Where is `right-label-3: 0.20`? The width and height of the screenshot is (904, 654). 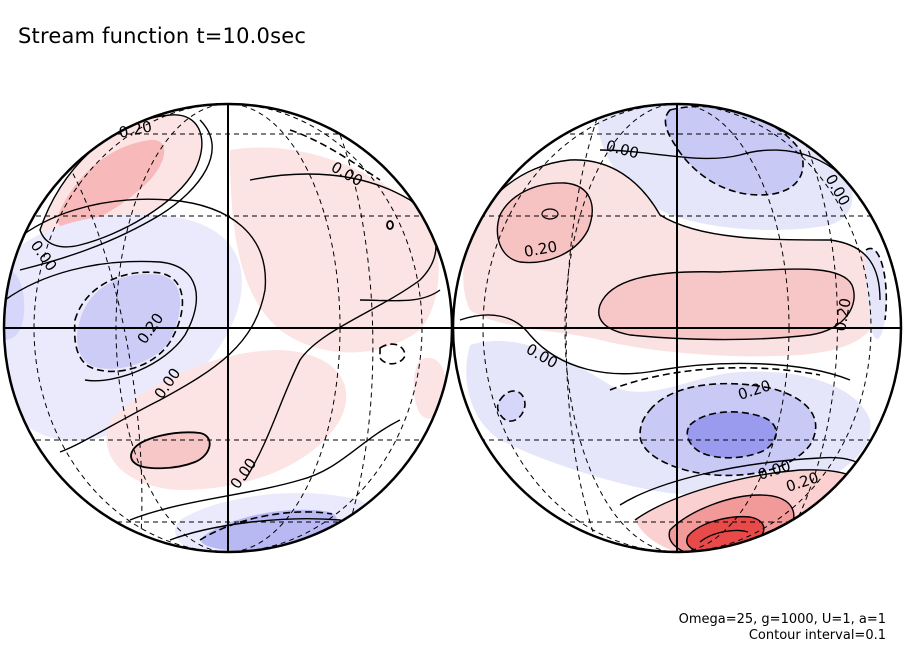 right-label-3: 0.20 is located at coordinates (541, 249).